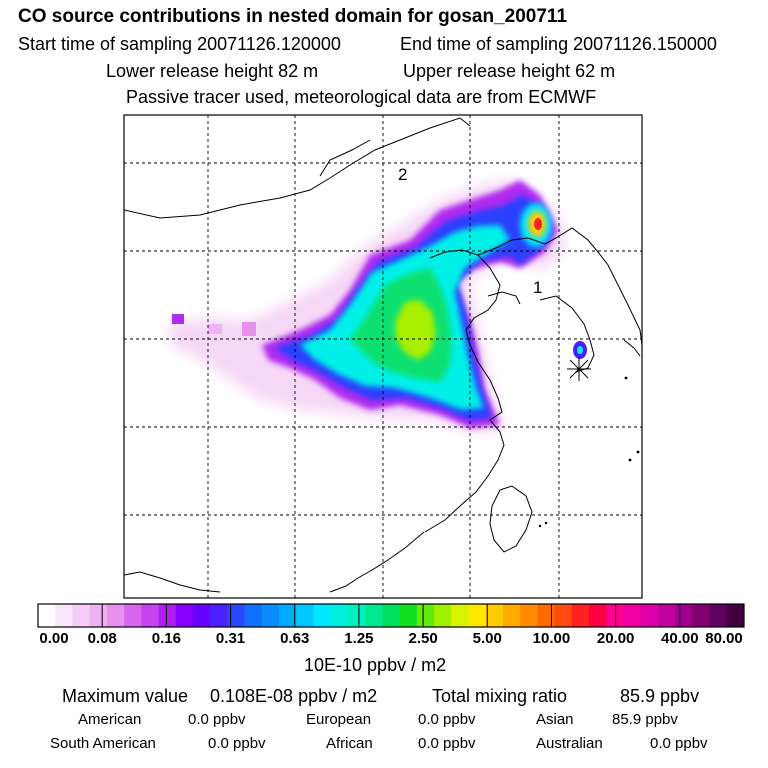  I want to click on colorbar, so click(391, 615).